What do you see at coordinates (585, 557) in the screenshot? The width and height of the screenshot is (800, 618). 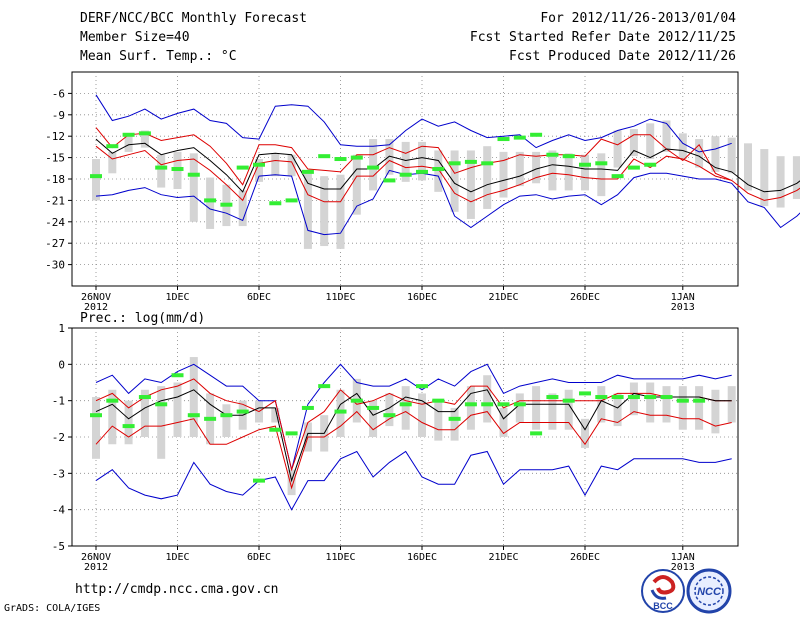 I see `prec-xtick-label: 26DEC` at bounding box center [585, 557].